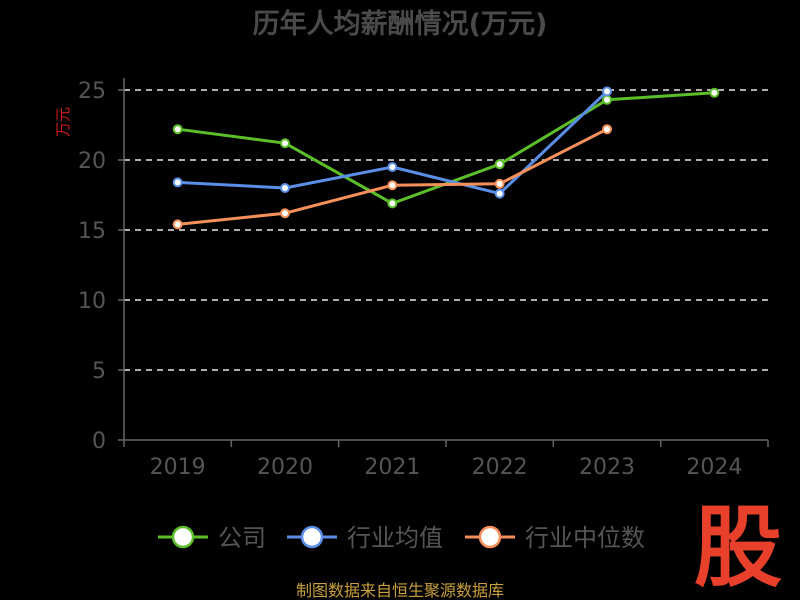 The image size is (800, 600). Describe the element at coordinates (400, 24) in the screenshot. I see `chart-title: 历年人均薪酬情况(万元)` at that location.